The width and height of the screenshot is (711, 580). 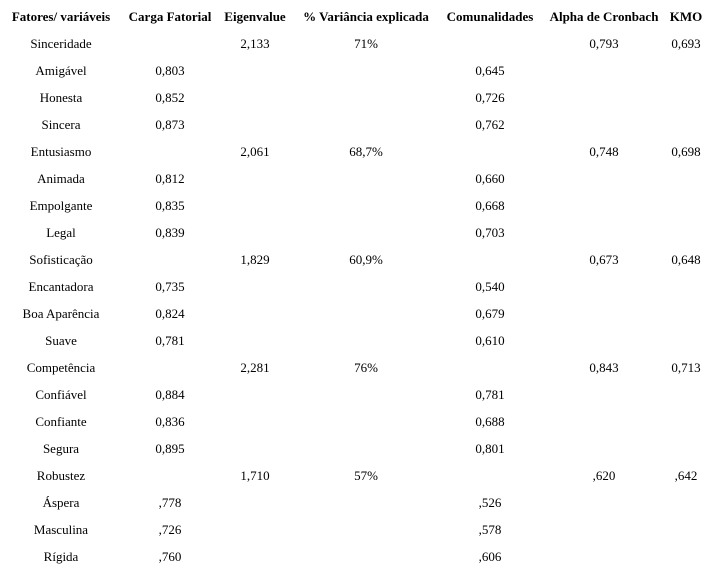 I want to click on row-label: Sinceridade, so click(x=61, y=43).